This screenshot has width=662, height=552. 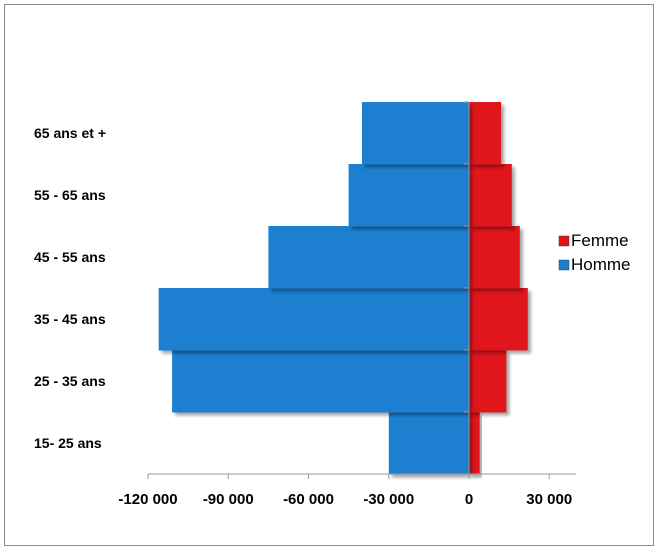 What do you see at coordinates (308, 499) in the screenshot?
I see `x-tick-label-2: -60 000` at bounding box center [308, 499].